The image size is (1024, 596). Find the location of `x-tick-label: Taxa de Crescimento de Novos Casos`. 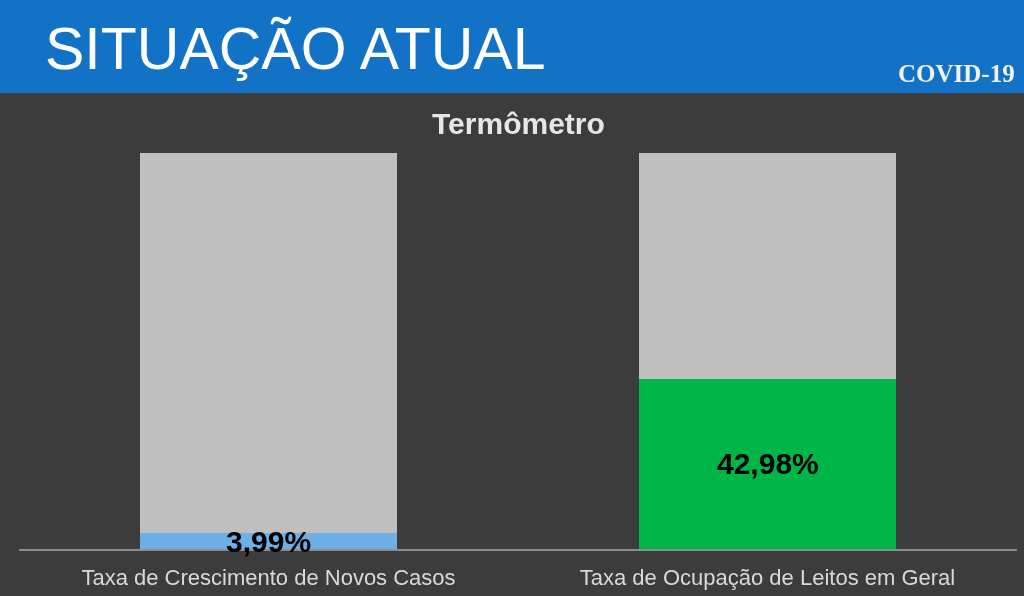

x-tick-label: Taxa de Crescimento de Novos Casos is located at coordinates (268, 578).